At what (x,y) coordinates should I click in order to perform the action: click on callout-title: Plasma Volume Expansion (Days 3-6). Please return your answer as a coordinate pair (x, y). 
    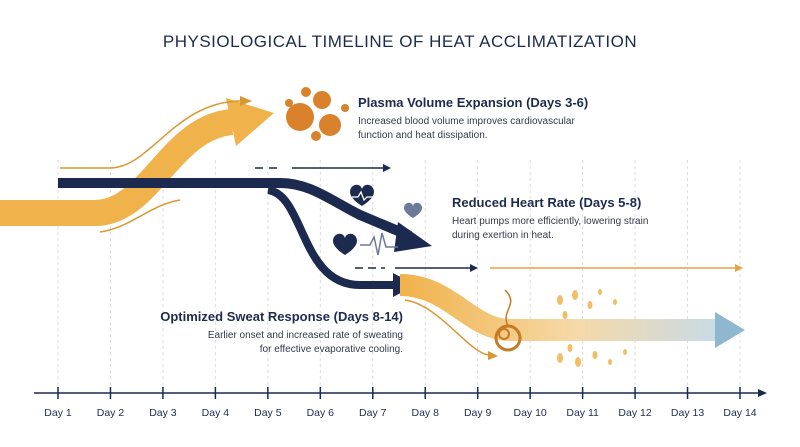
    Looking at the image, I should click on (473, 102).